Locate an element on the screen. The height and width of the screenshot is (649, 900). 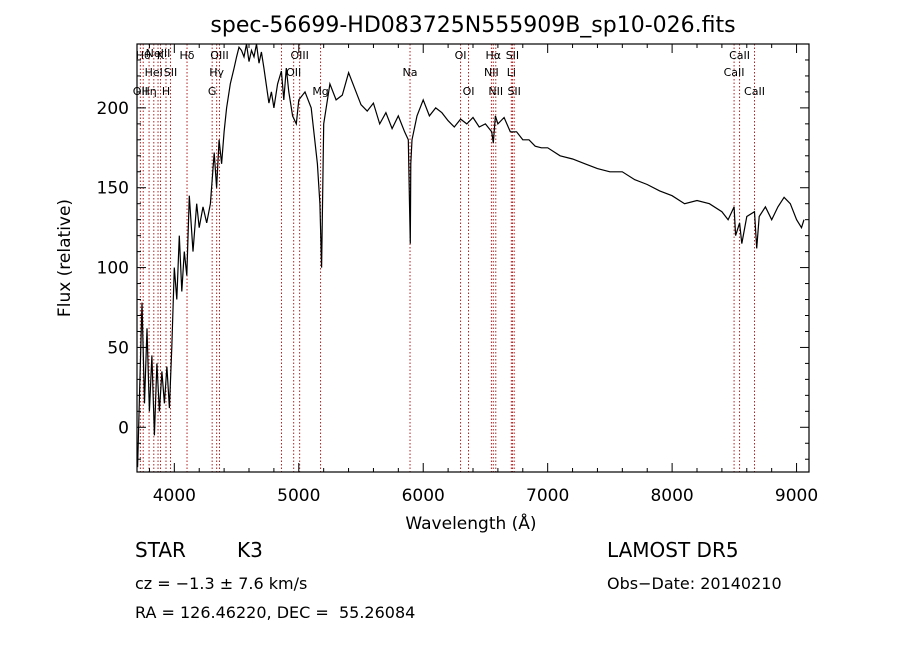
x-tick-label: 8000 is located at coordinates (671, 496).